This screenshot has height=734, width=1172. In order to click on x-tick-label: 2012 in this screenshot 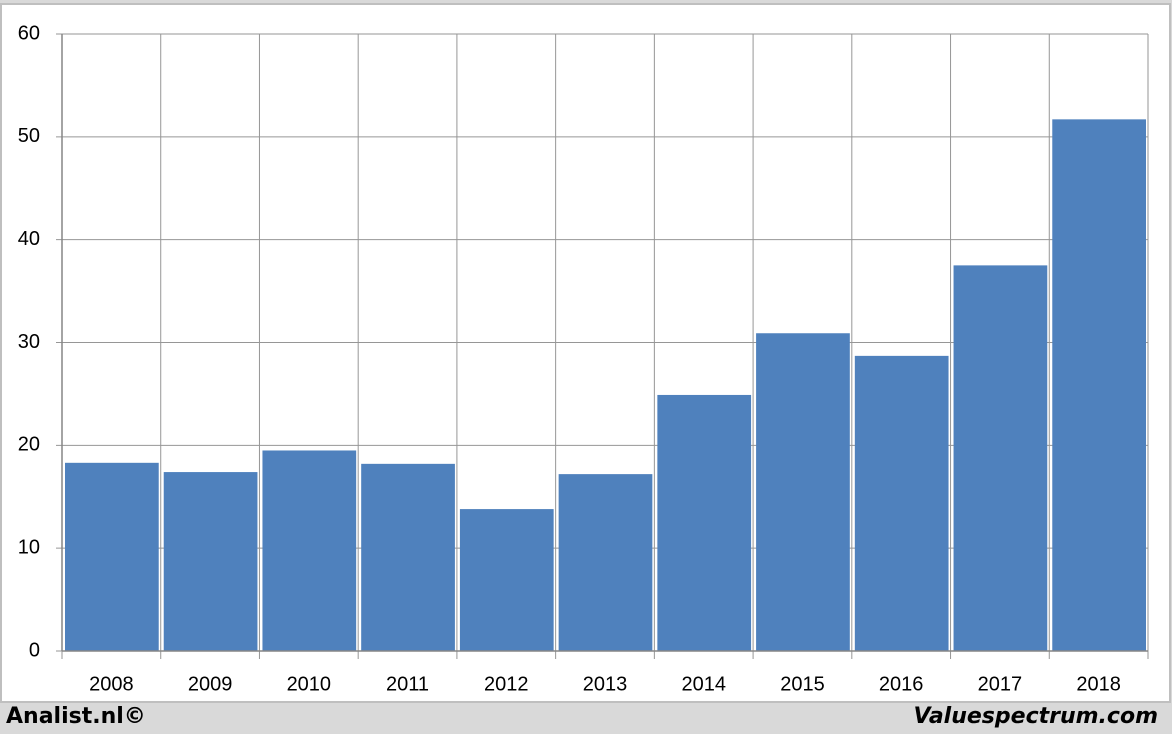, I will do `click(506, 684)`.